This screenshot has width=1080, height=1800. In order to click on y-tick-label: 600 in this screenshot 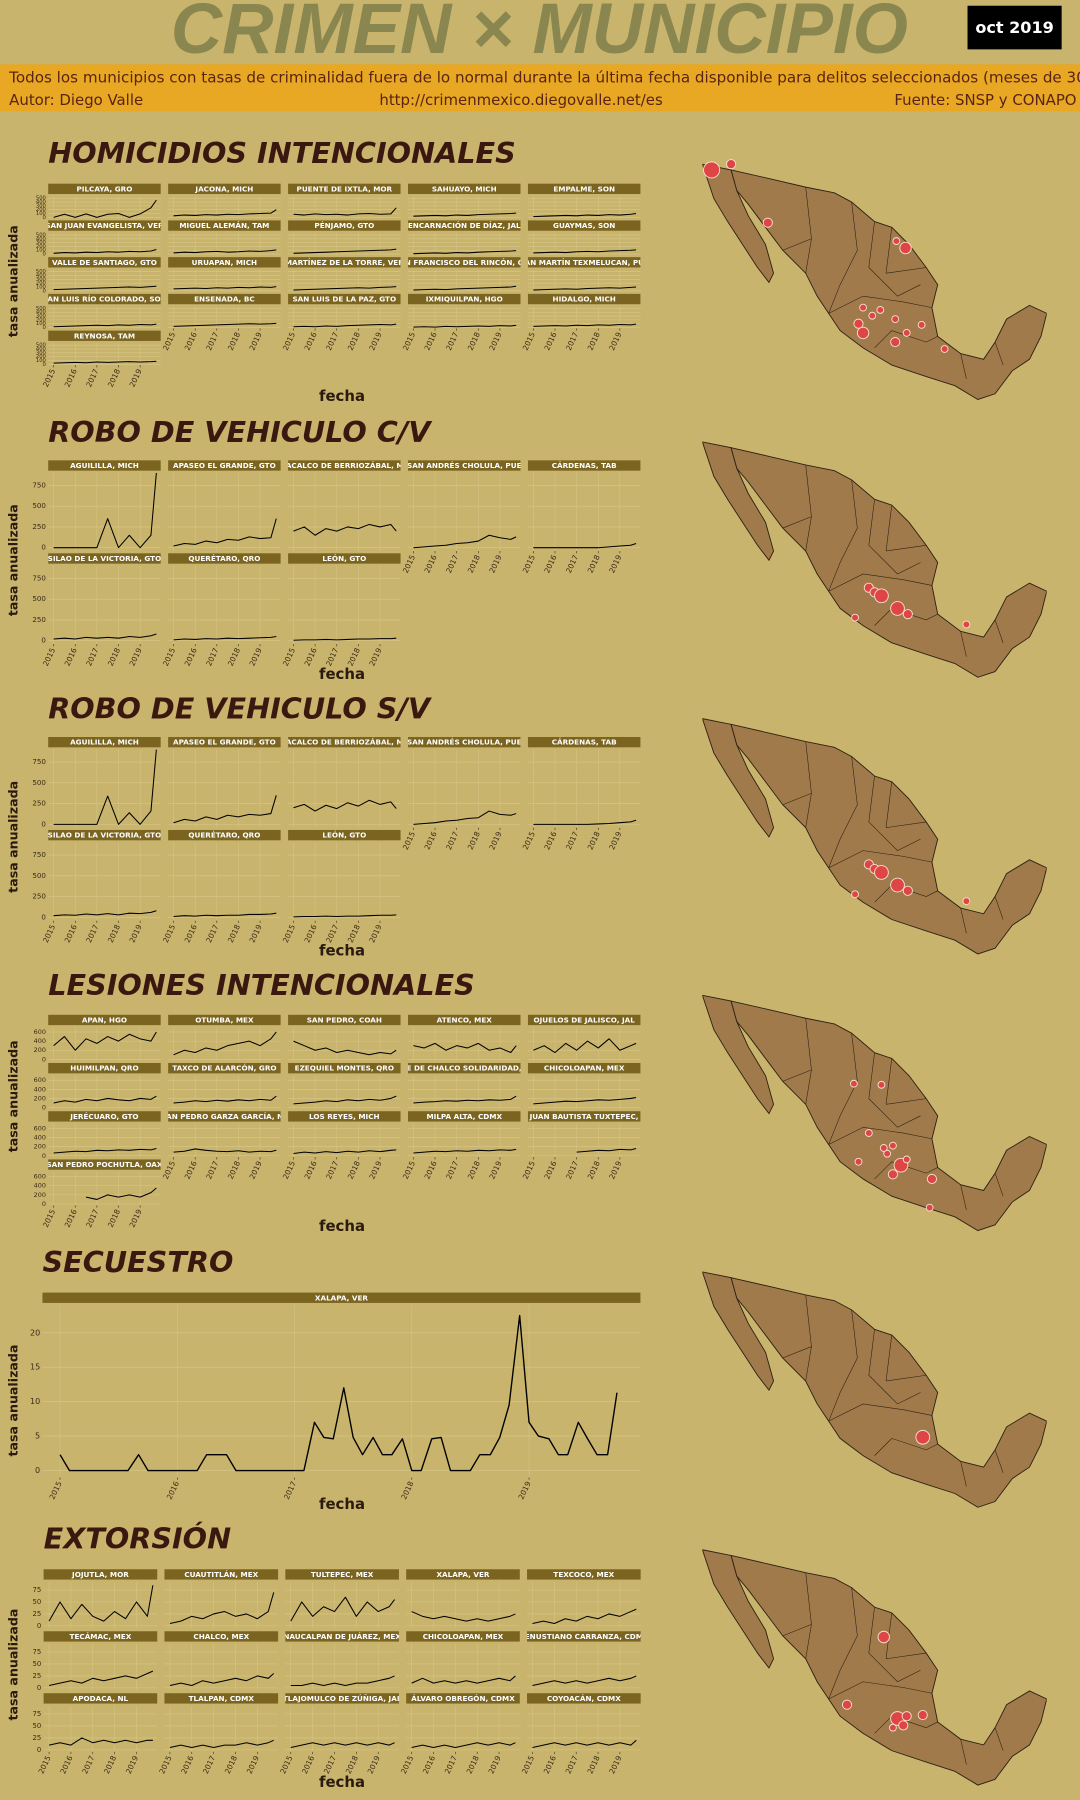, I will do `click(40, 1177)`.